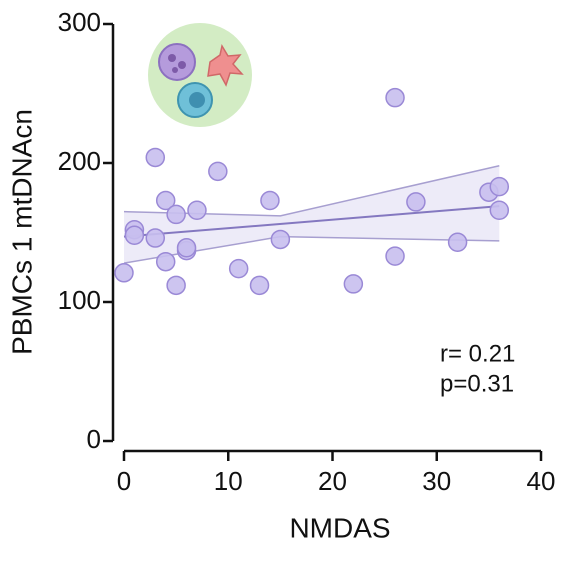 Image resolution: width=574 pixels, height=561 pixels. Describe the element at coordinates (477, 383) in the screenshot. I see `annotation: p=0.31` at that location.